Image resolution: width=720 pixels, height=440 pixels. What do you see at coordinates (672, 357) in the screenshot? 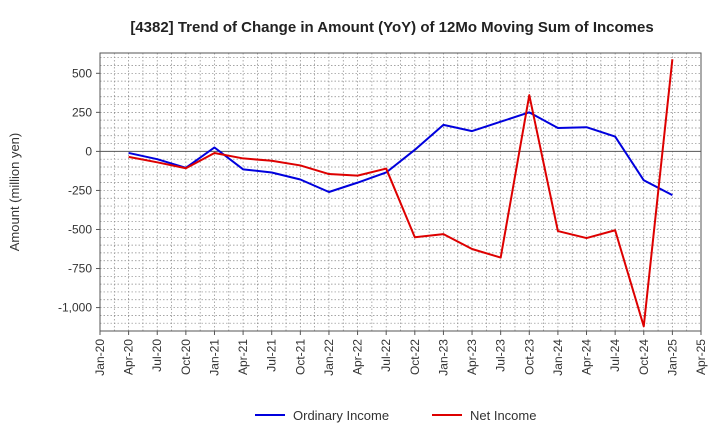
I see `x-tick-label: Jan-25` at bounding box center [672, 357].